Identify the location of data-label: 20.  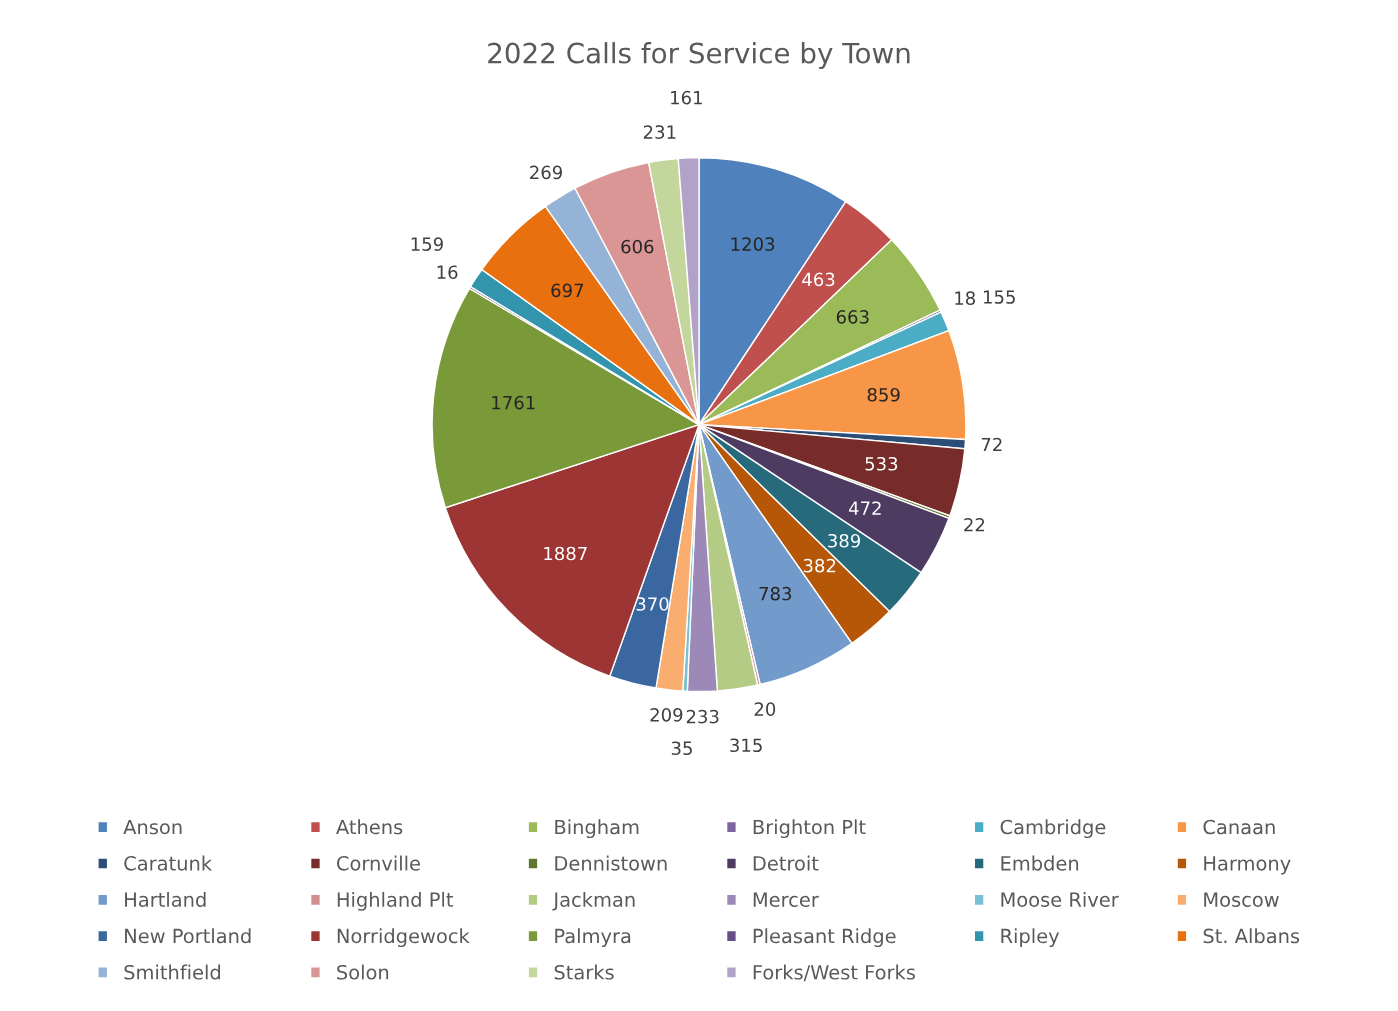
(765, 709).